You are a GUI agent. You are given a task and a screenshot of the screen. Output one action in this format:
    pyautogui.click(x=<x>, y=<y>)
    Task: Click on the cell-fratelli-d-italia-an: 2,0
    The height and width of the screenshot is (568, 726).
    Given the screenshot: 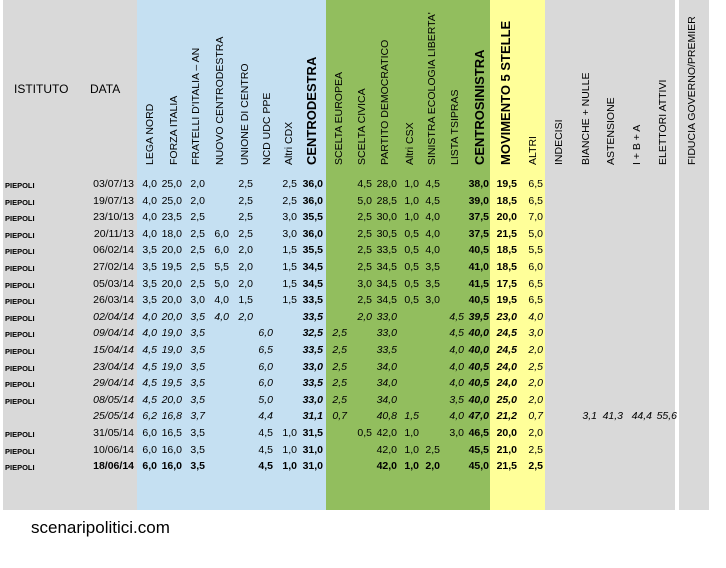 What is the action you would take?
    pyautogui.click(x=197, y=184)
    